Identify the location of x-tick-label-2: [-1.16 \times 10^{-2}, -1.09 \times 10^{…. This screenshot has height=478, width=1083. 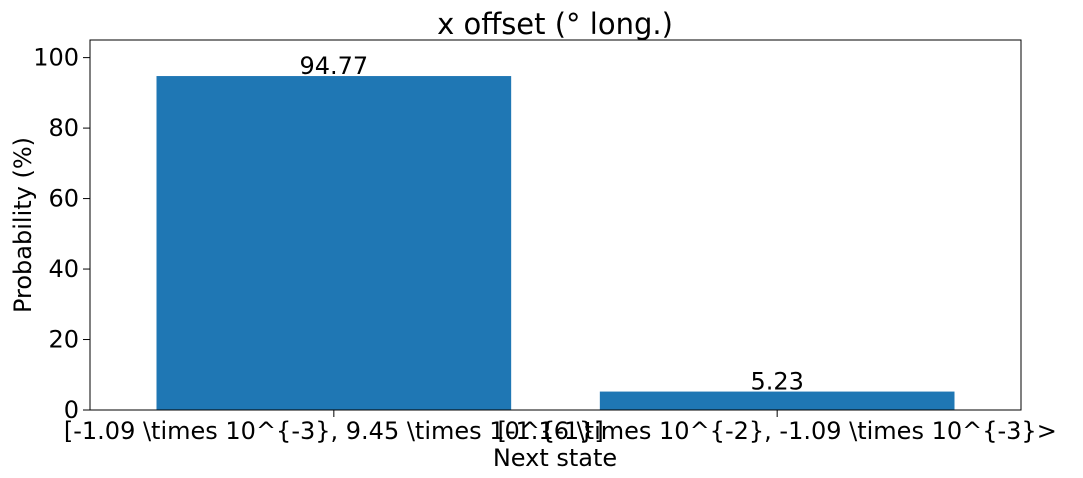
(777, 431).